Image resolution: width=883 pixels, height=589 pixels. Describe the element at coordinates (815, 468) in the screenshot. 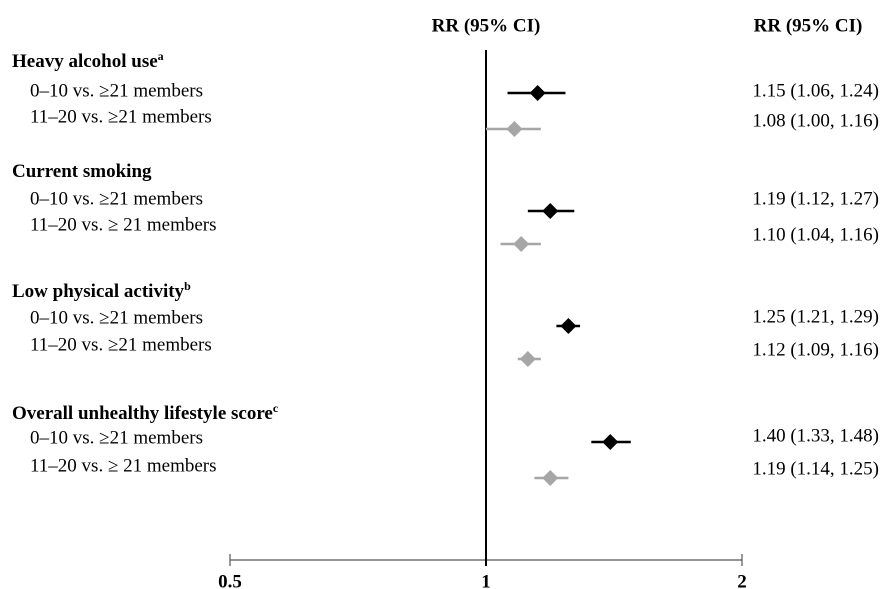

I see `value-label: 1.19 (1.14, 1.25)` at that location.